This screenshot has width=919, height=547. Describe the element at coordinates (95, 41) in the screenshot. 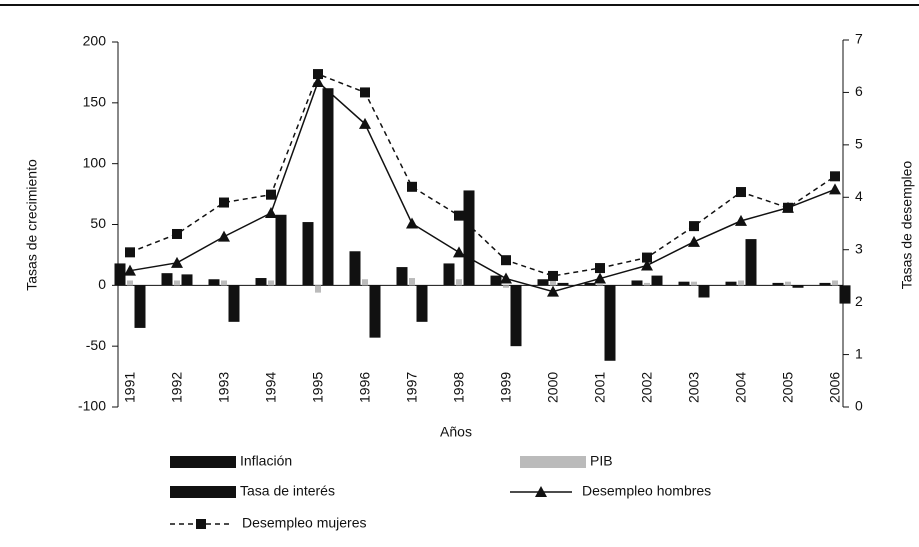

I see `y-tick-label: 200` at that location.